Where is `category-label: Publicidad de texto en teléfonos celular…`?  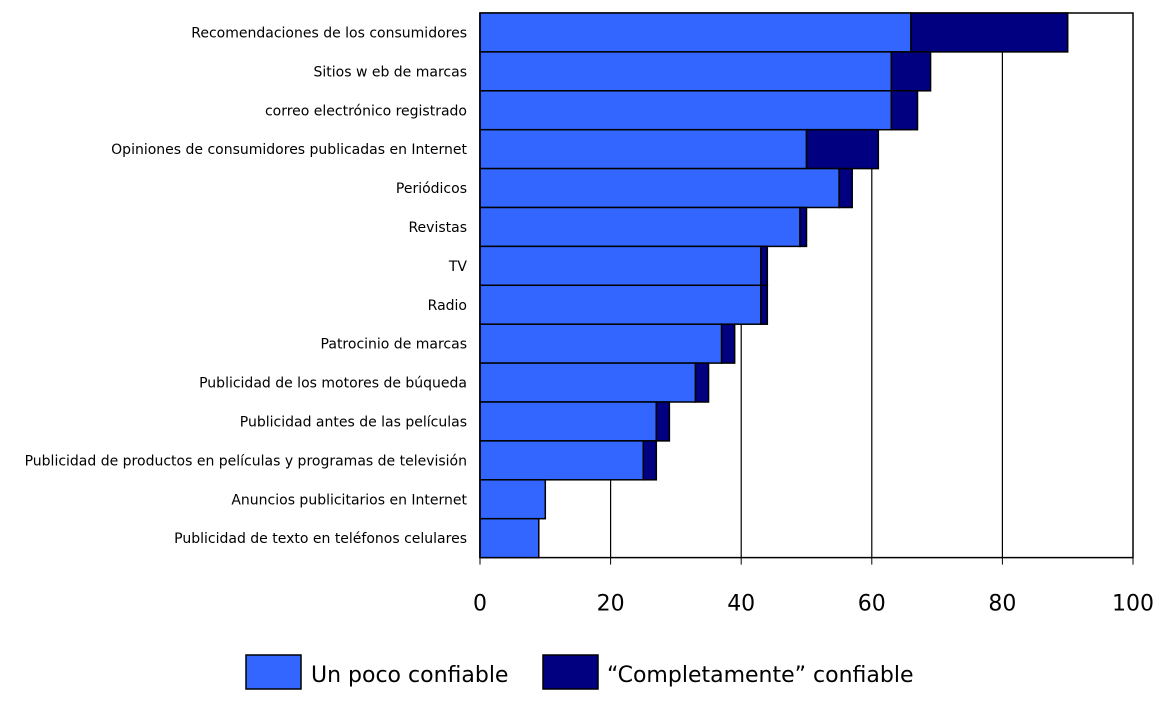 category-label: Publicidad de texto en teléfonos celular… is located at coordinates (320, 539).